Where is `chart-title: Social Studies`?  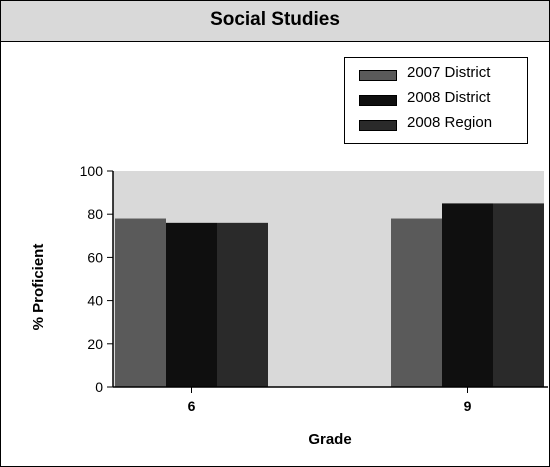 chart-title: Social Studies is located at coordinates (275, 19).